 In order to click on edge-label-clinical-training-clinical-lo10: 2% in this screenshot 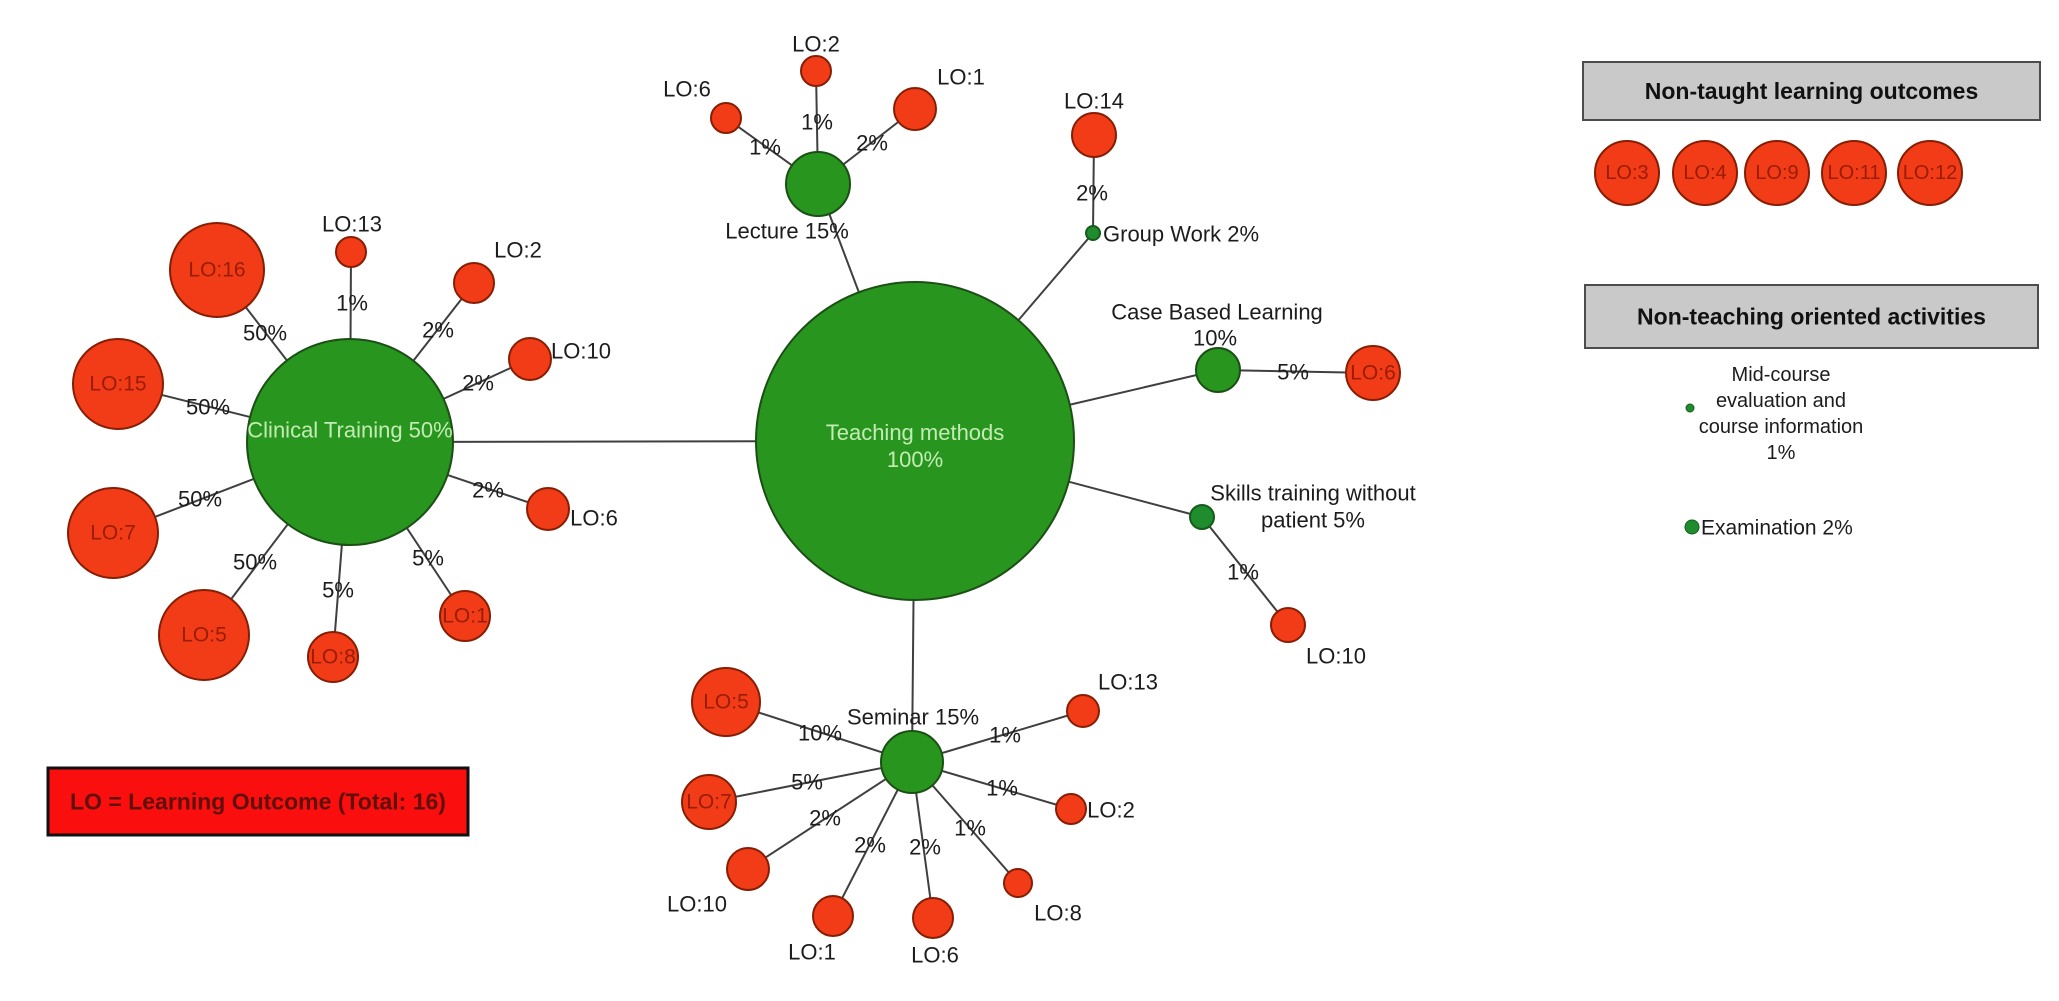, I will do `click(478, 383)`.